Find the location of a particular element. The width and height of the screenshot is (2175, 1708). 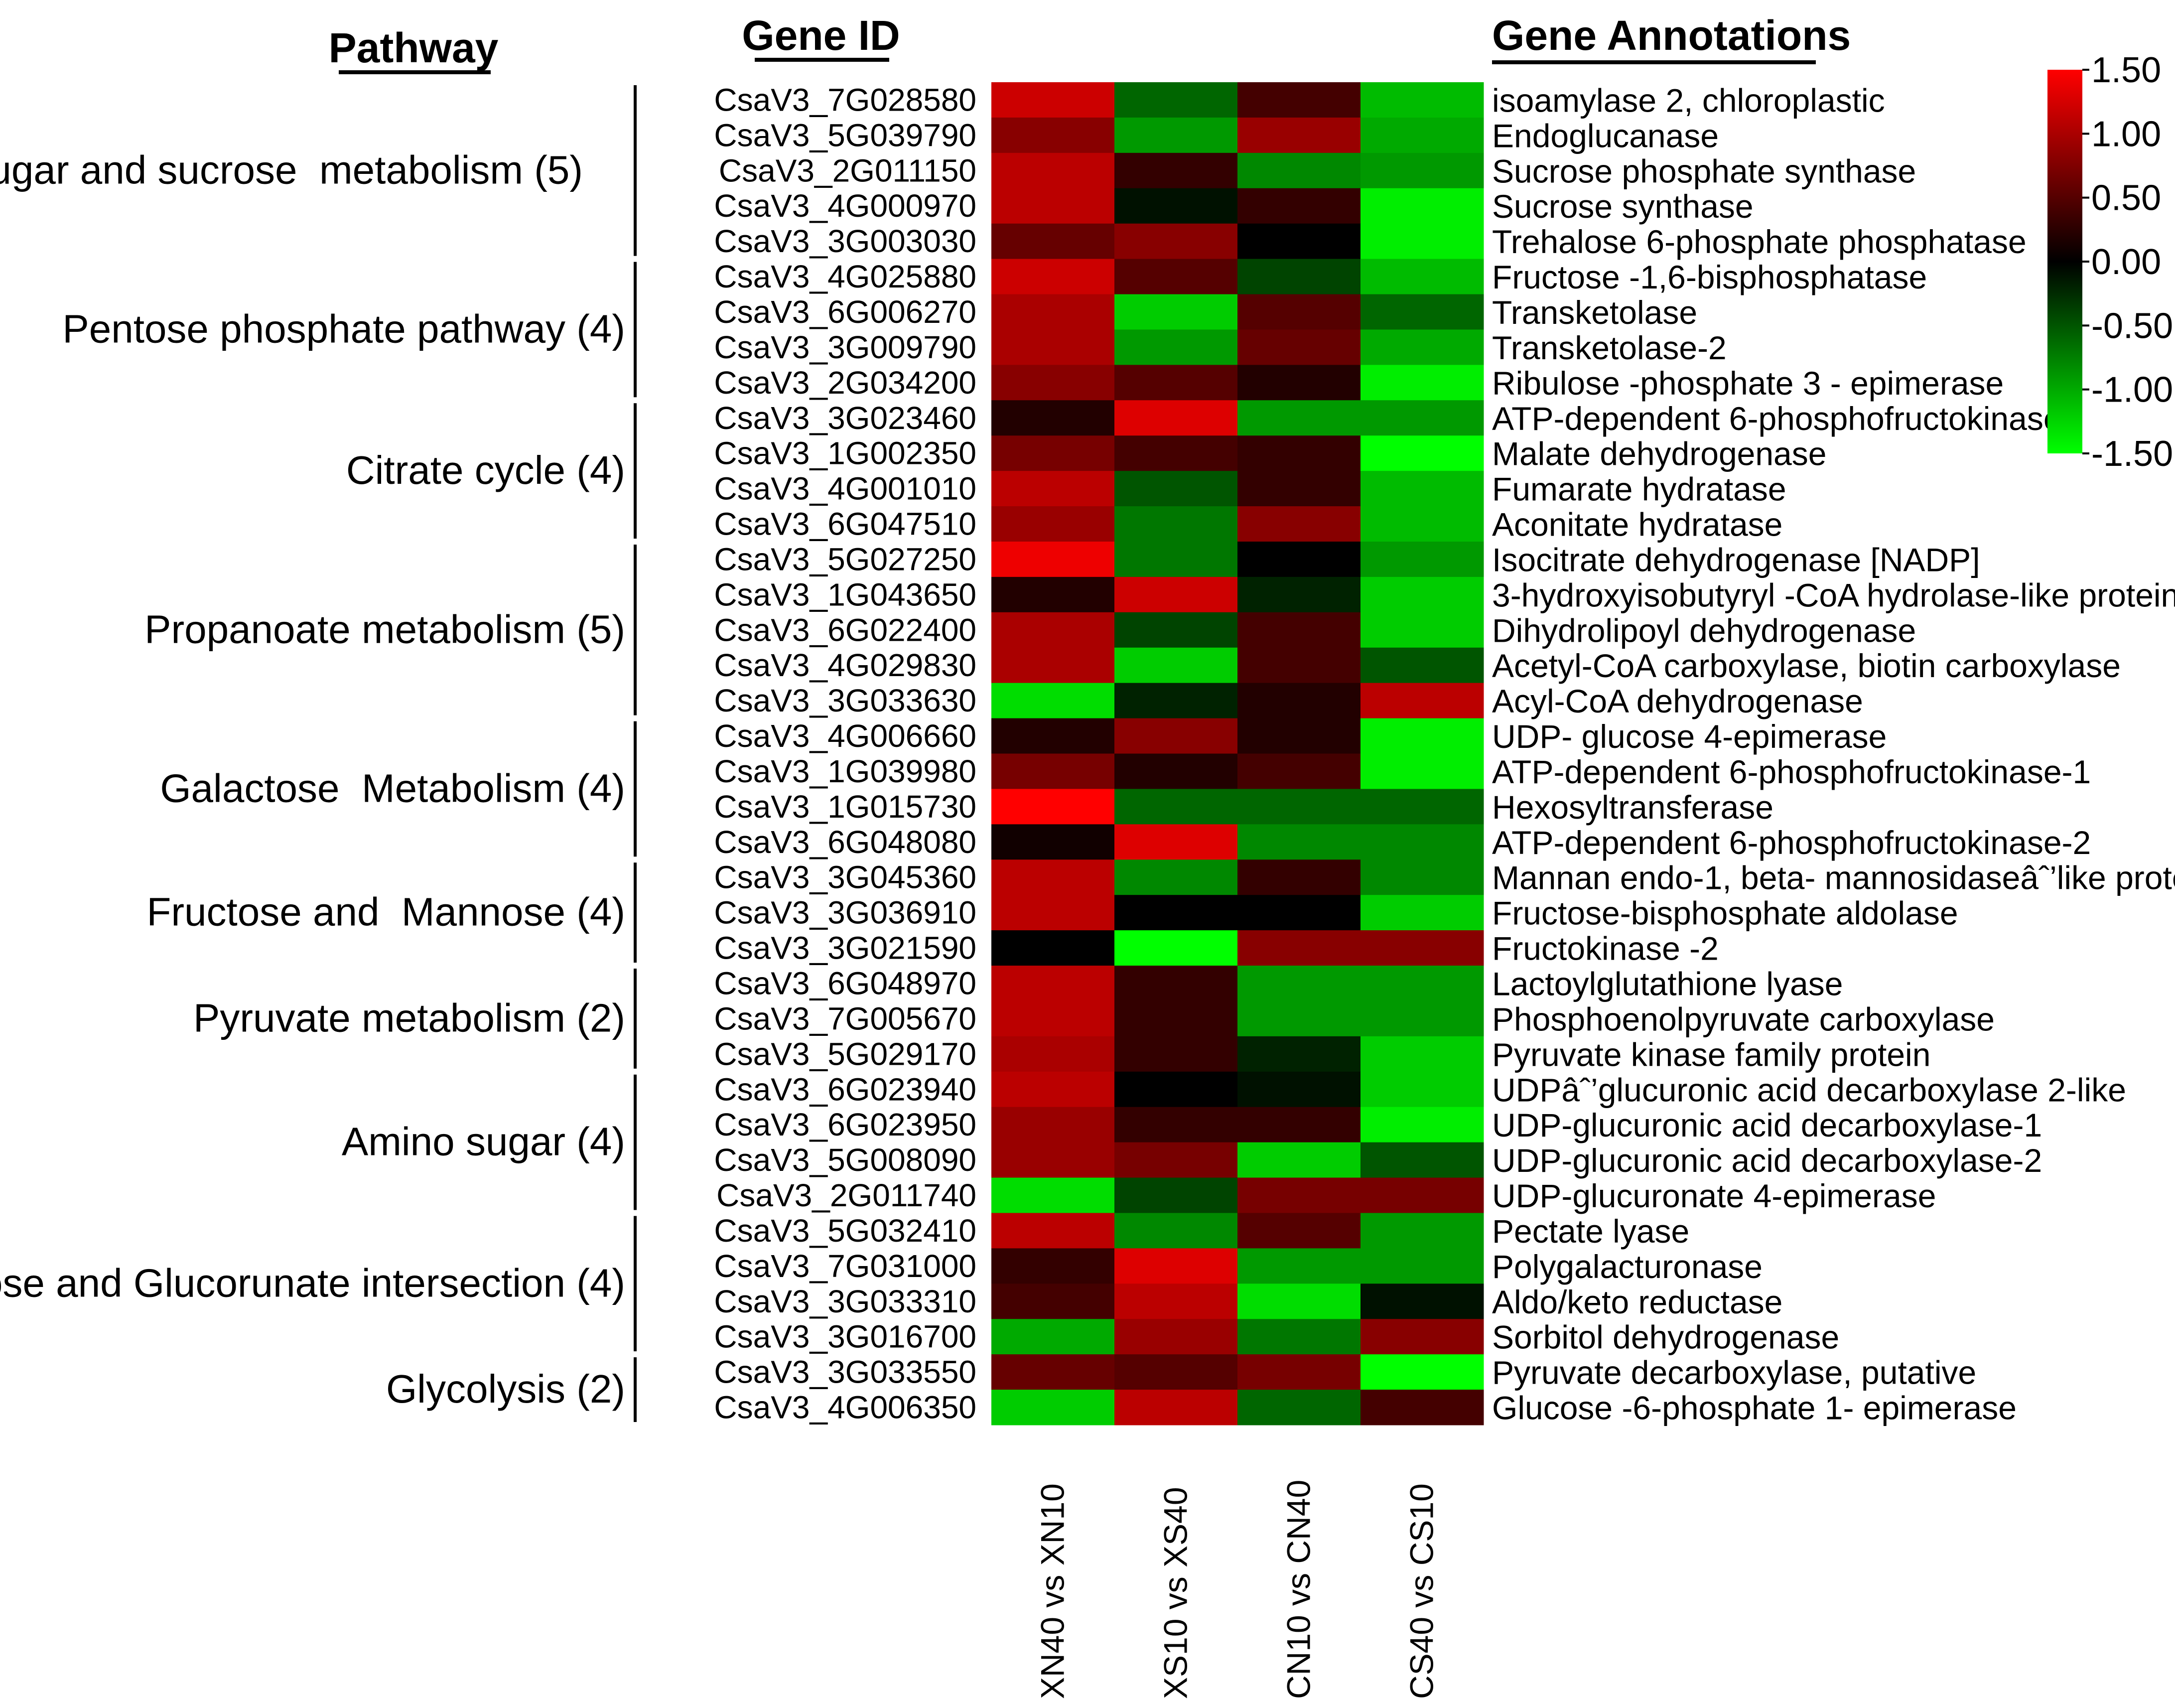

color-scale-tick-label: -1.50 is located at coordinates (2132, 454).